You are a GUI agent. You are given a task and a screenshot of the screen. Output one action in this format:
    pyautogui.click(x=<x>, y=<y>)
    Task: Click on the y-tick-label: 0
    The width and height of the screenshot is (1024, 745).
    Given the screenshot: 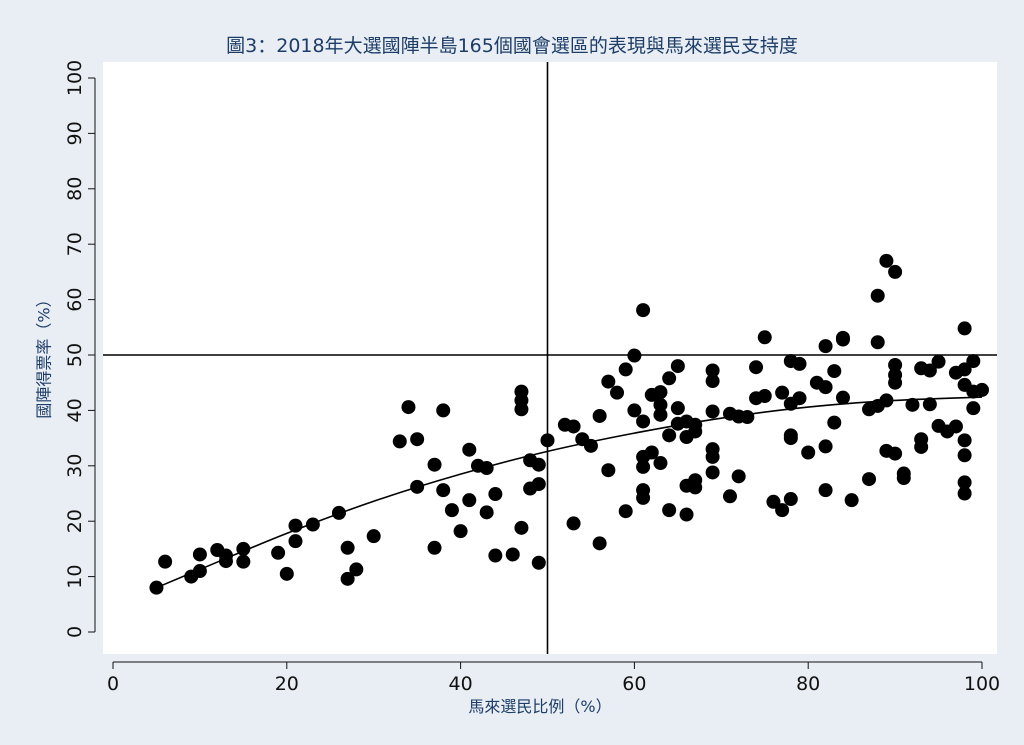 What is the action you would take?
    pyautogui.click(x=75, y=632)
    